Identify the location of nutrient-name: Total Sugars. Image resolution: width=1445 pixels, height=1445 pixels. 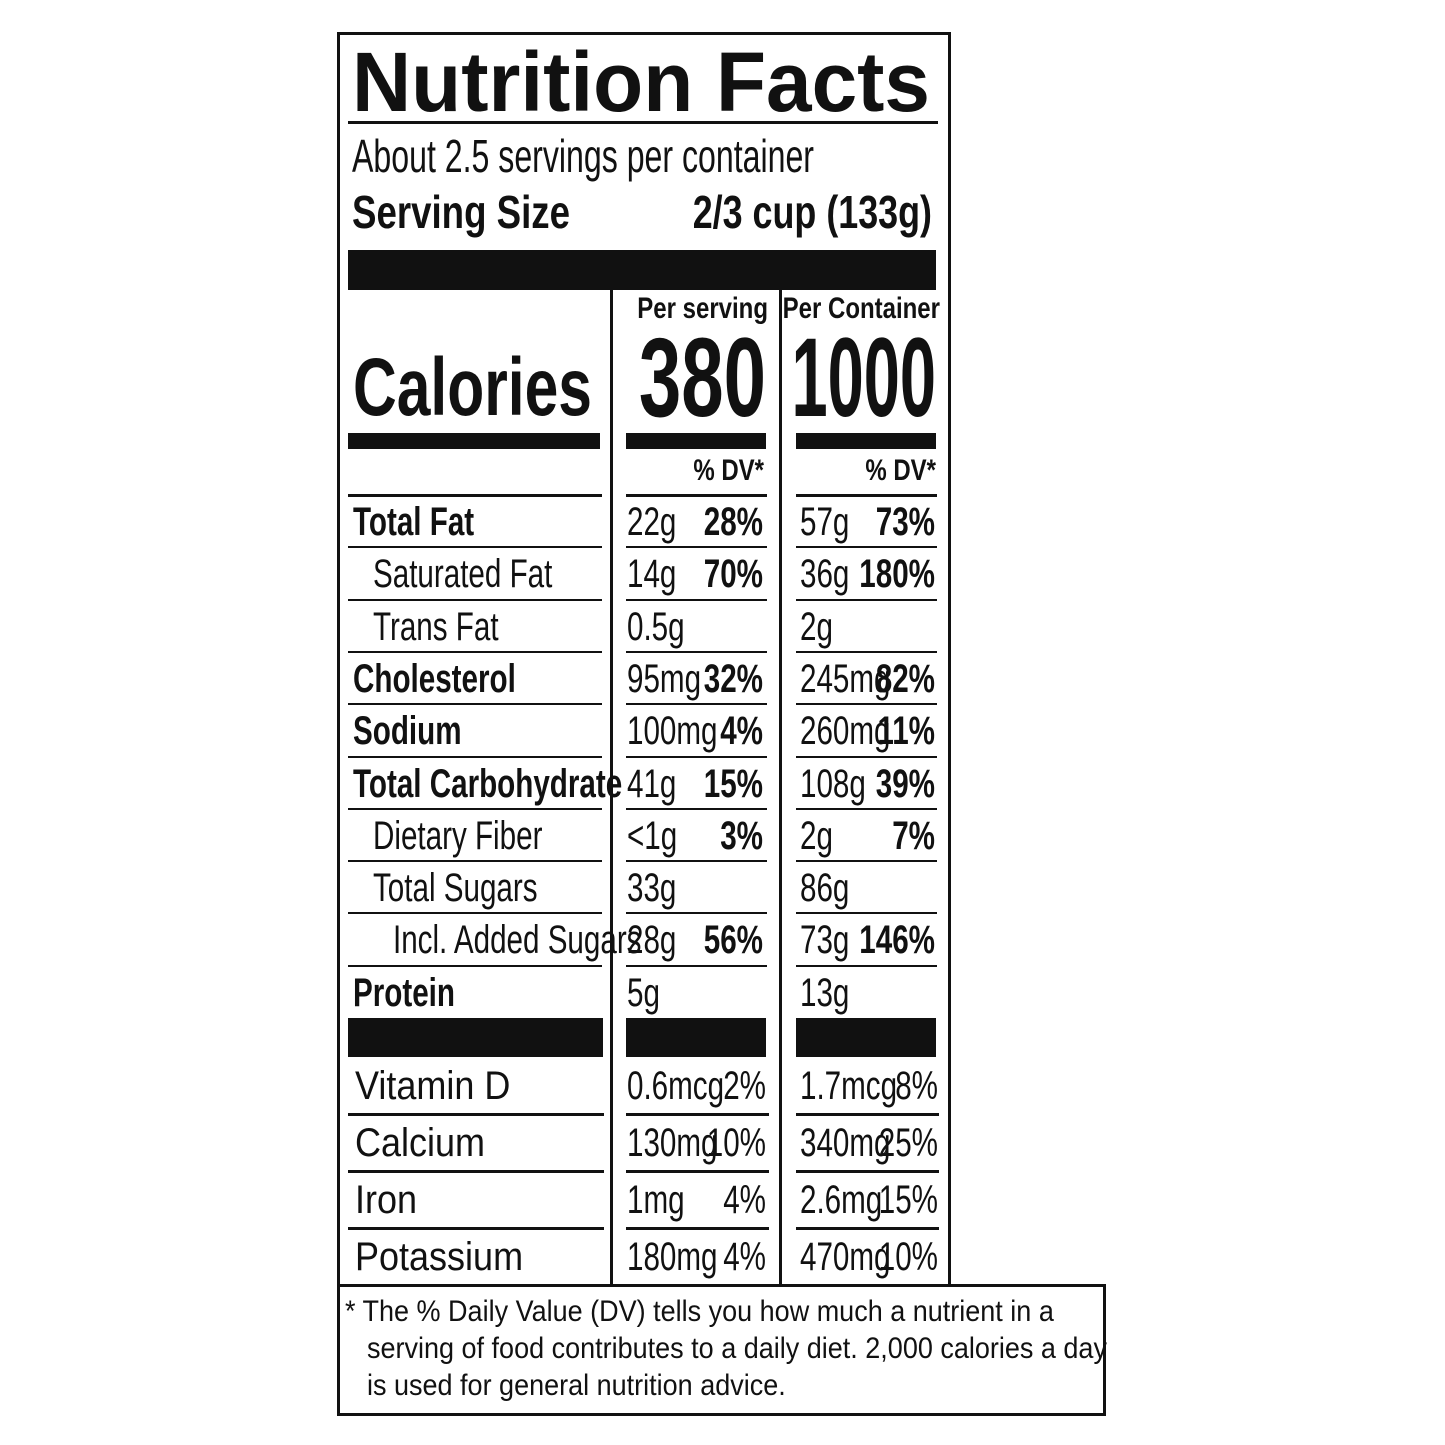
(455, 888).